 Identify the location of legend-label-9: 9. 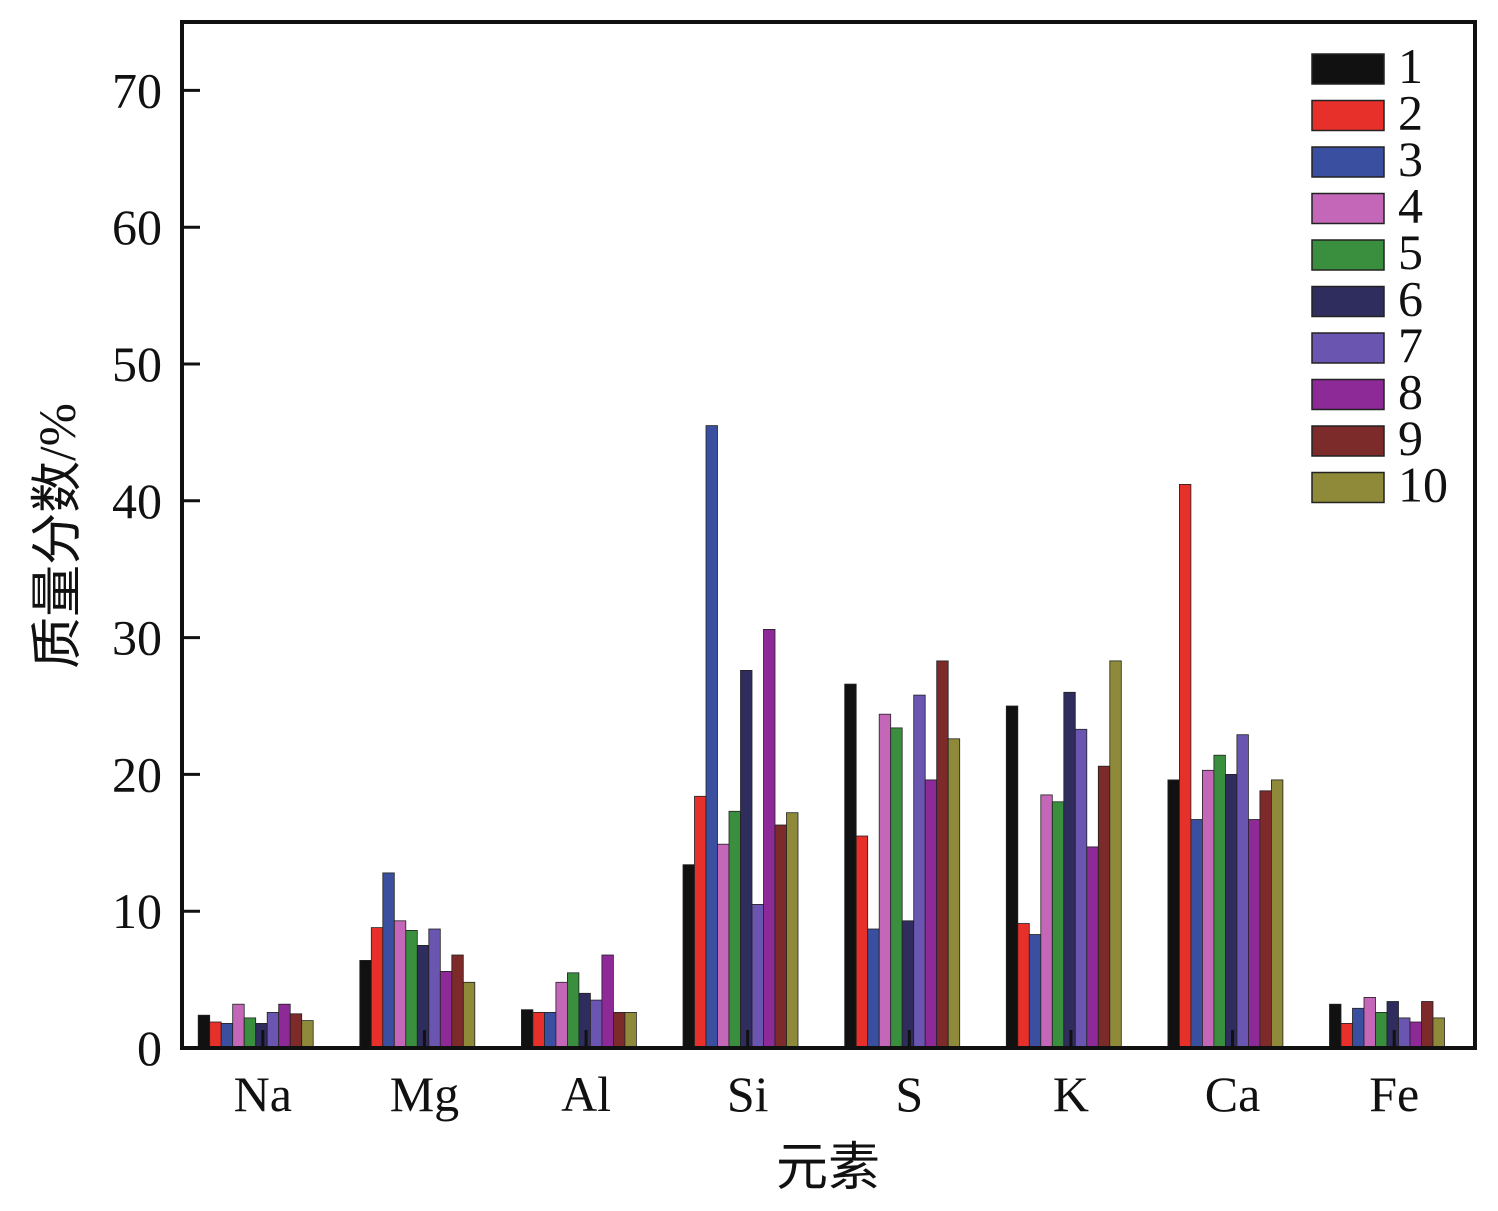
(1410, 438).